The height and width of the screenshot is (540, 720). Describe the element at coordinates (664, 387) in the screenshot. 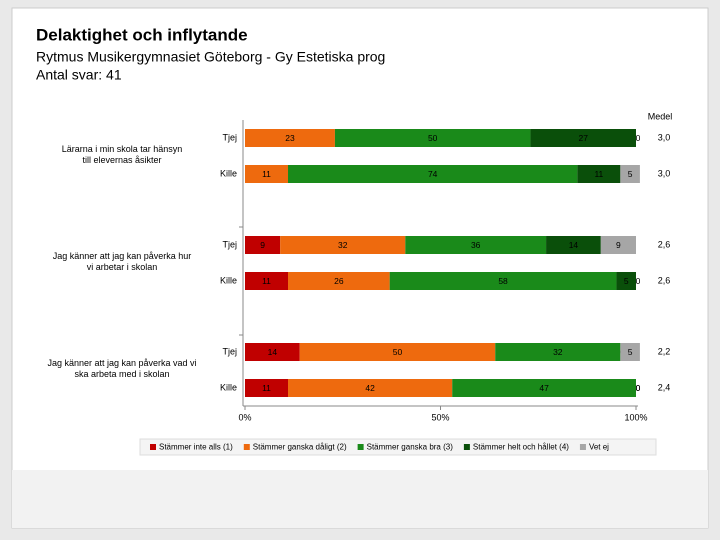

I see `medel-value: 2,4` at that location.